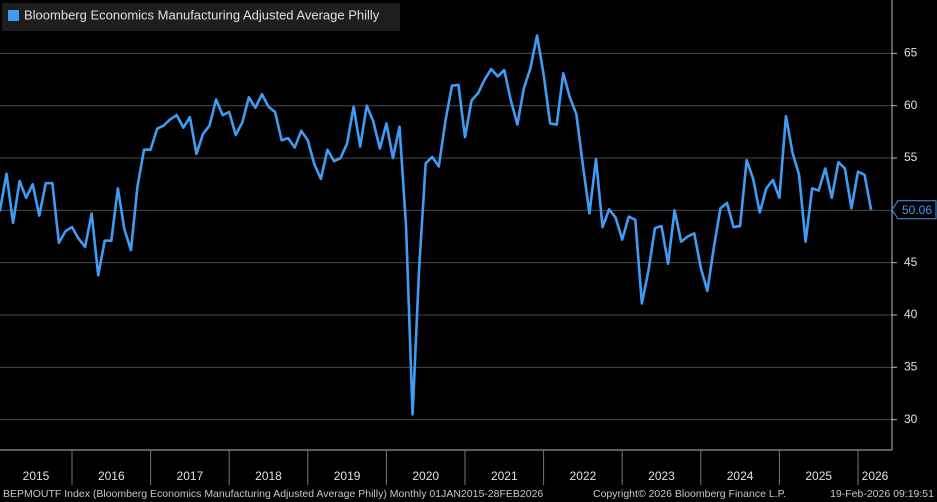 The image size is (937, 502). Describe the element at coordinates (661, 476) in the screenshot. I see `x-tick-label: 2023` at that location.